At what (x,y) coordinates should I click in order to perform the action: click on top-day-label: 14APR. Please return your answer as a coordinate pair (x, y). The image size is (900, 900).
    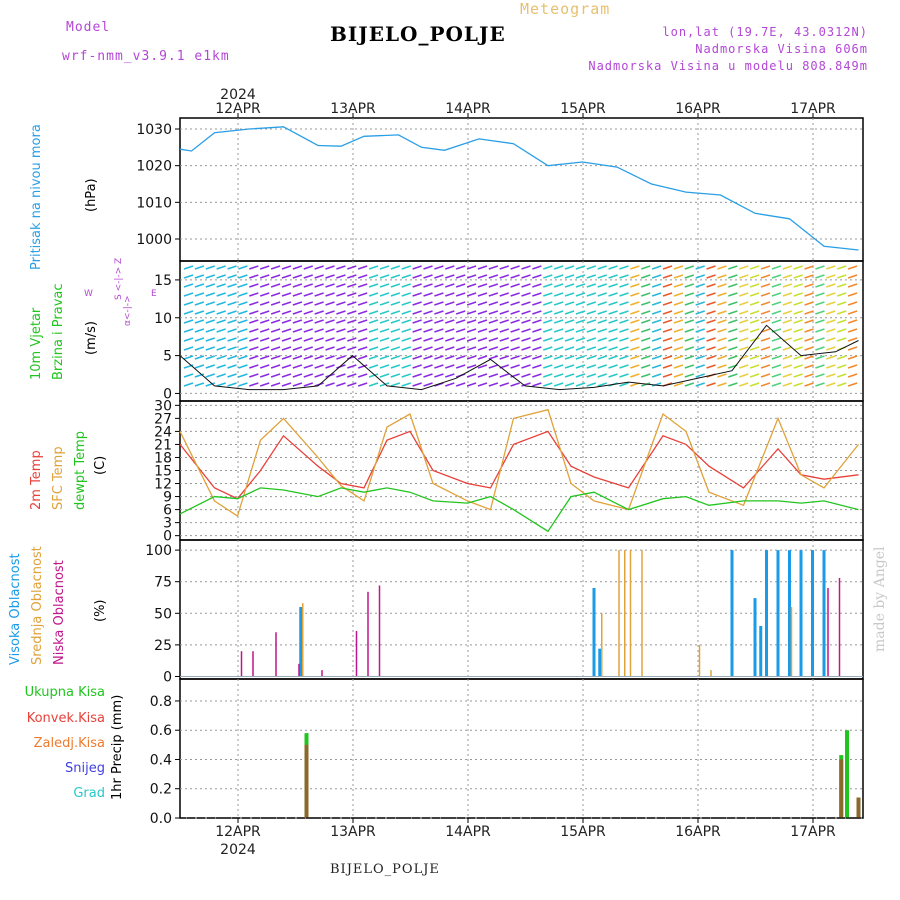
    Looking at the image, I should click on (468, 109).